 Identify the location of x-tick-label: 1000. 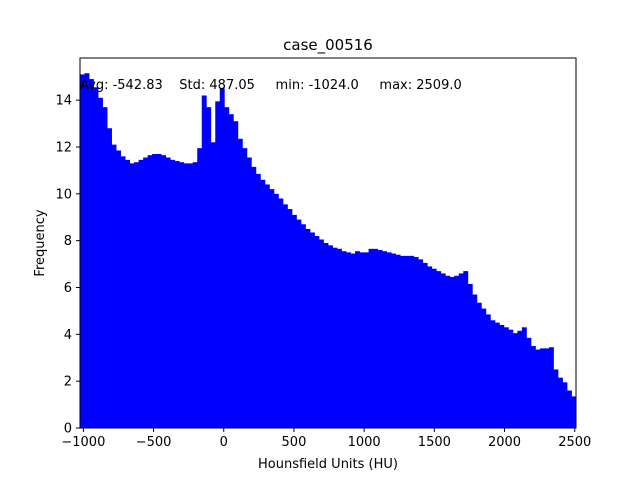
(364, 442).